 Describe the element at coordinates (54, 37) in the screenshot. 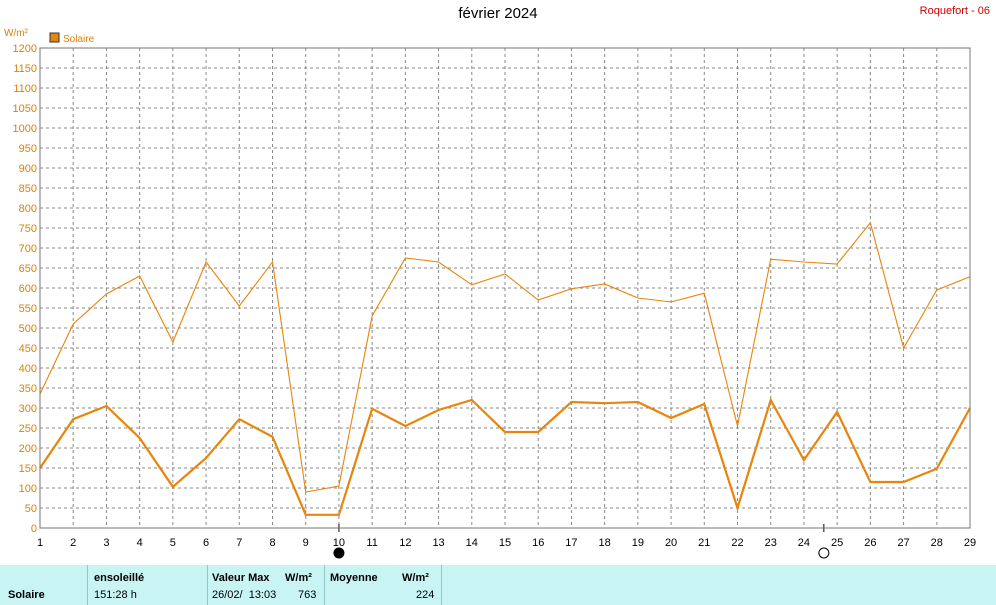

I see `legend-swatch` at that location.